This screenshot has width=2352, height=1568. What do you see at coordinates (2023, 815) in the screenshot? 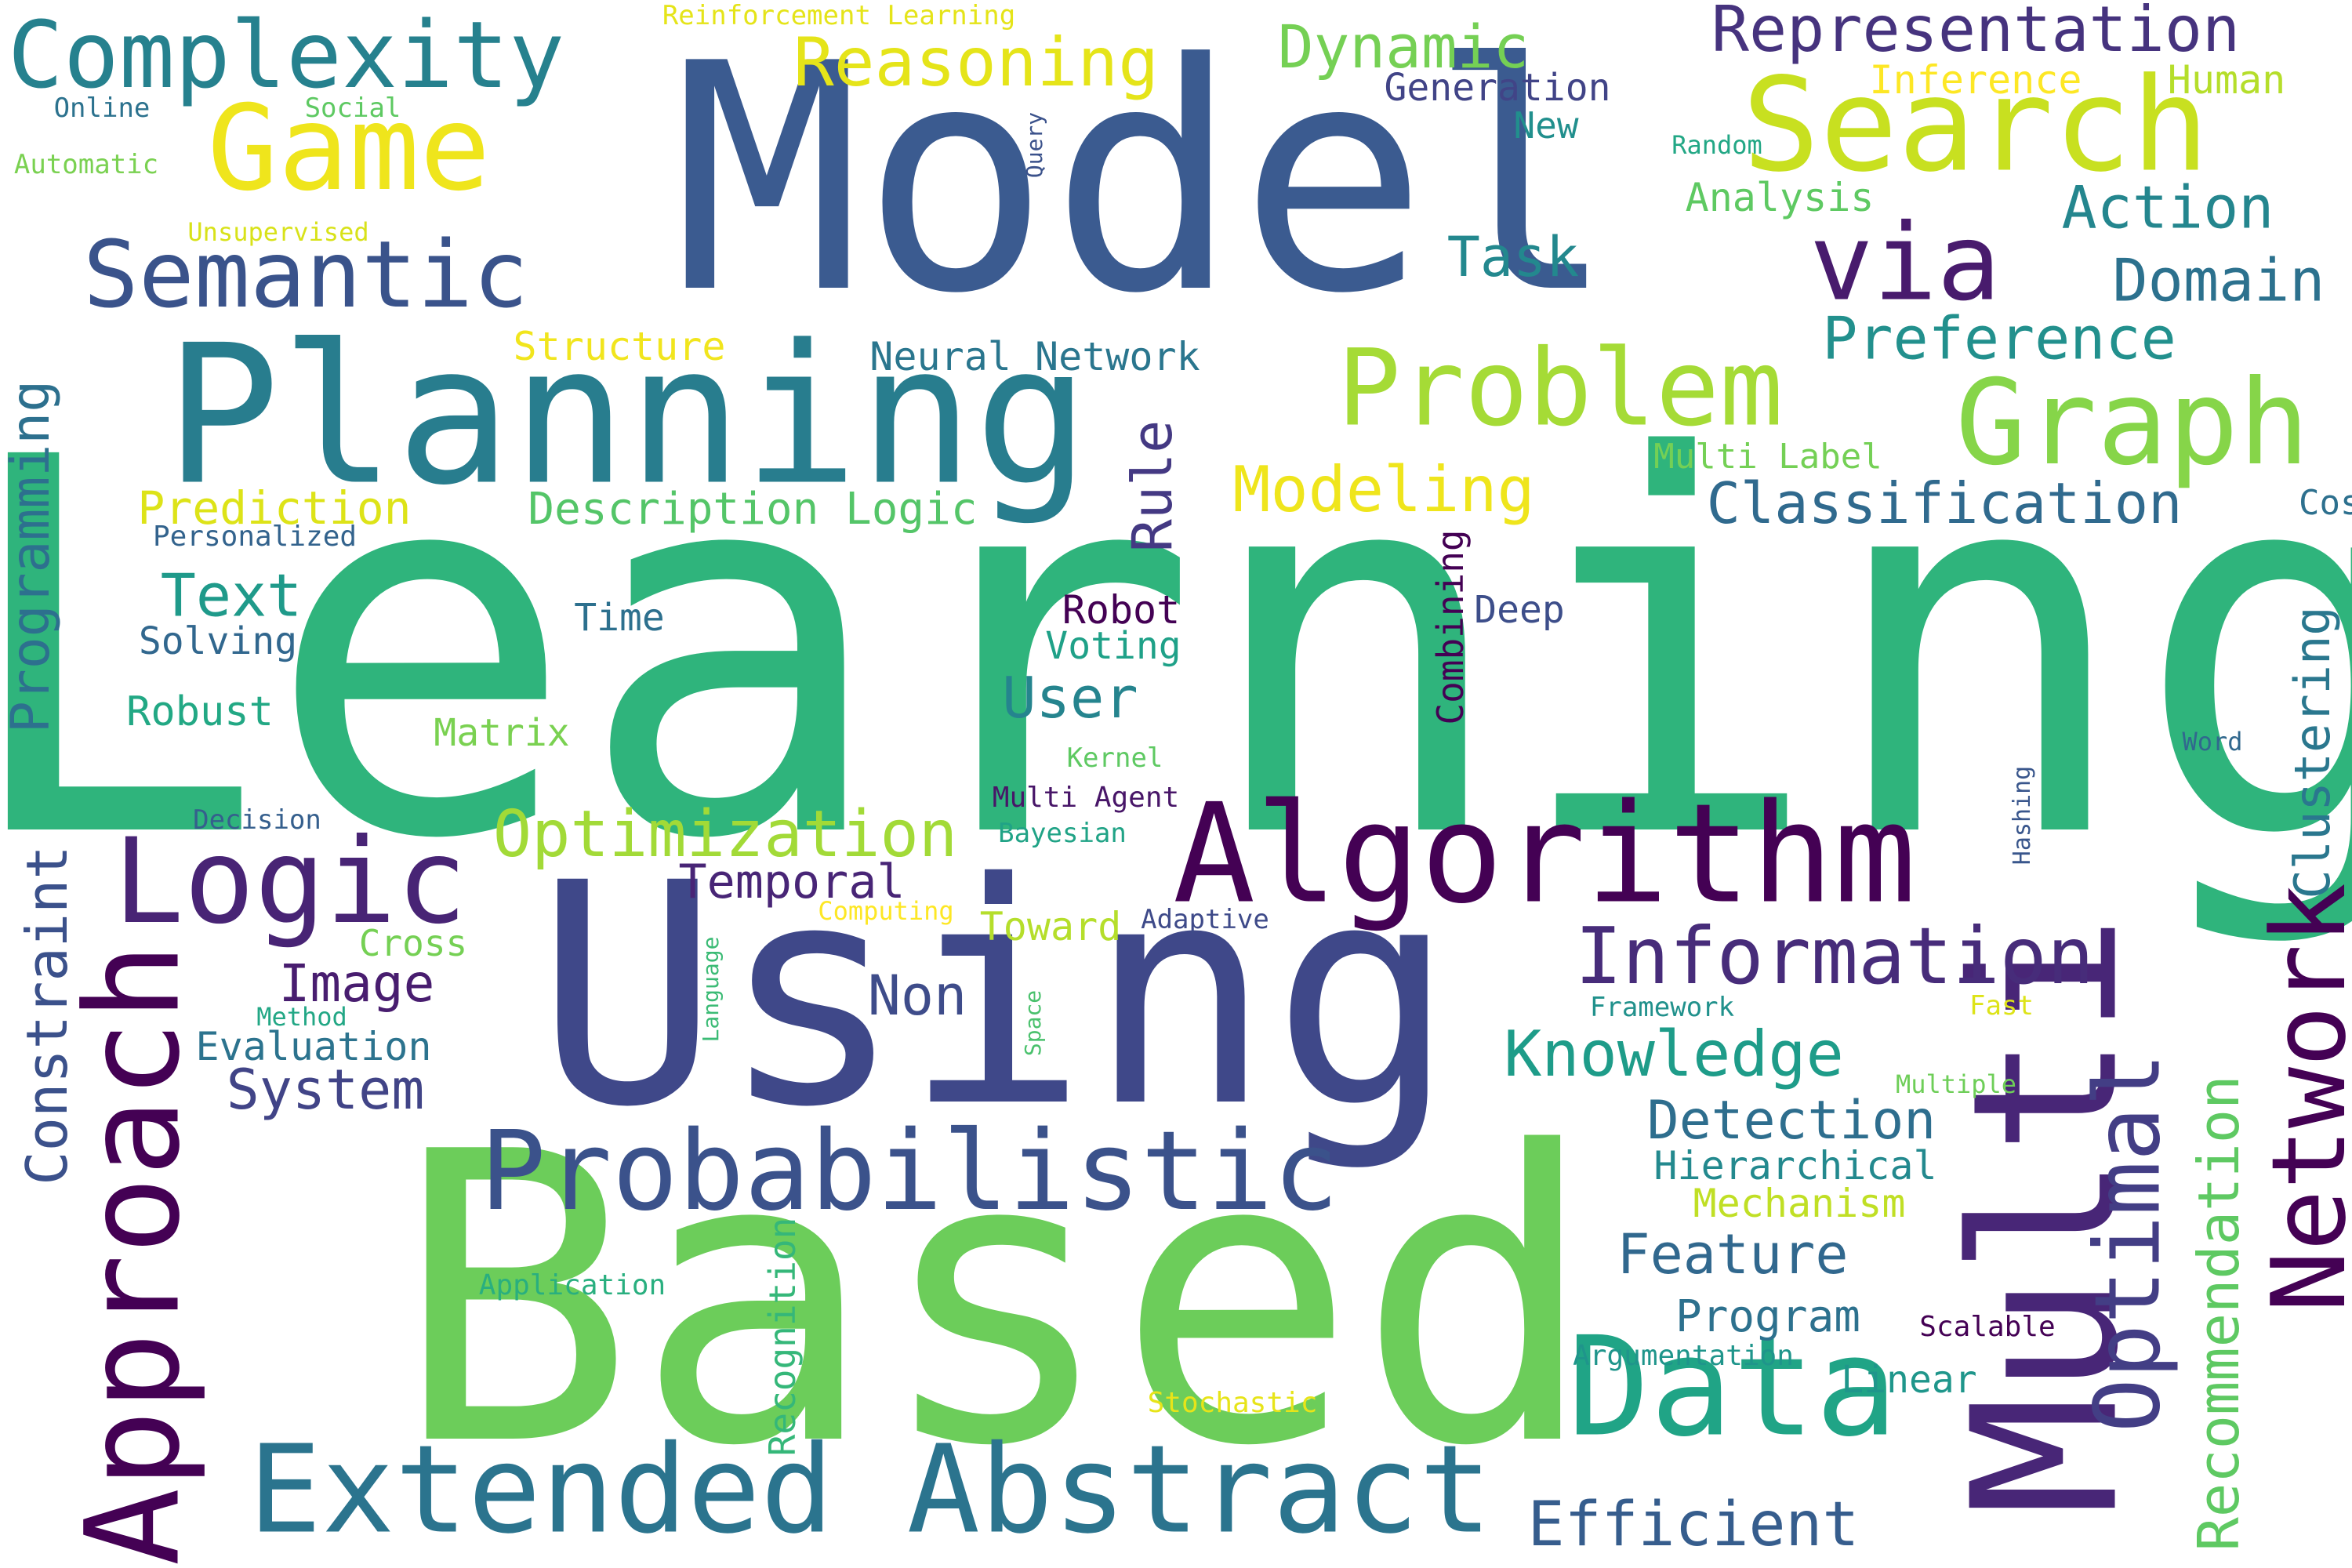
I see `word-hashing: Hashing` at bounding box center [2023, 815].